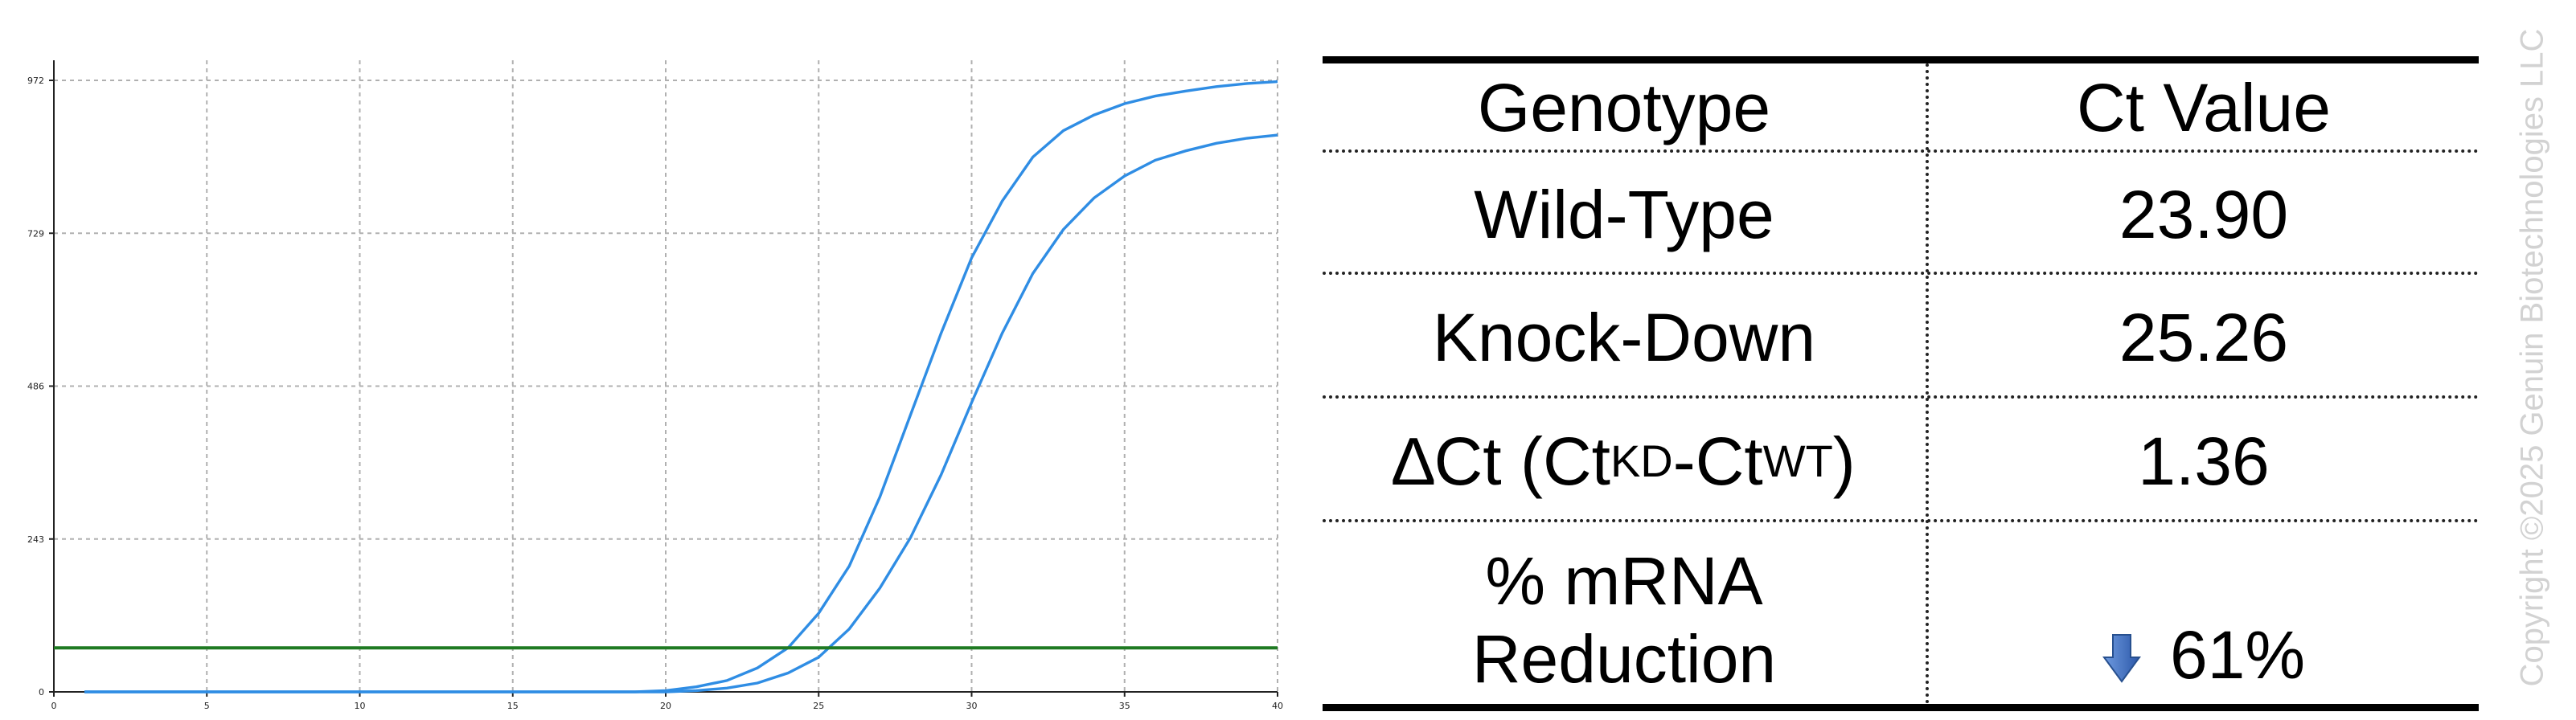 This screenshot has width=2576, height=720. What do you see at coordinates (1844, 461) in the screenshot?
I see `delta-ct-suffix: )` at bounding box center [1844, 461].